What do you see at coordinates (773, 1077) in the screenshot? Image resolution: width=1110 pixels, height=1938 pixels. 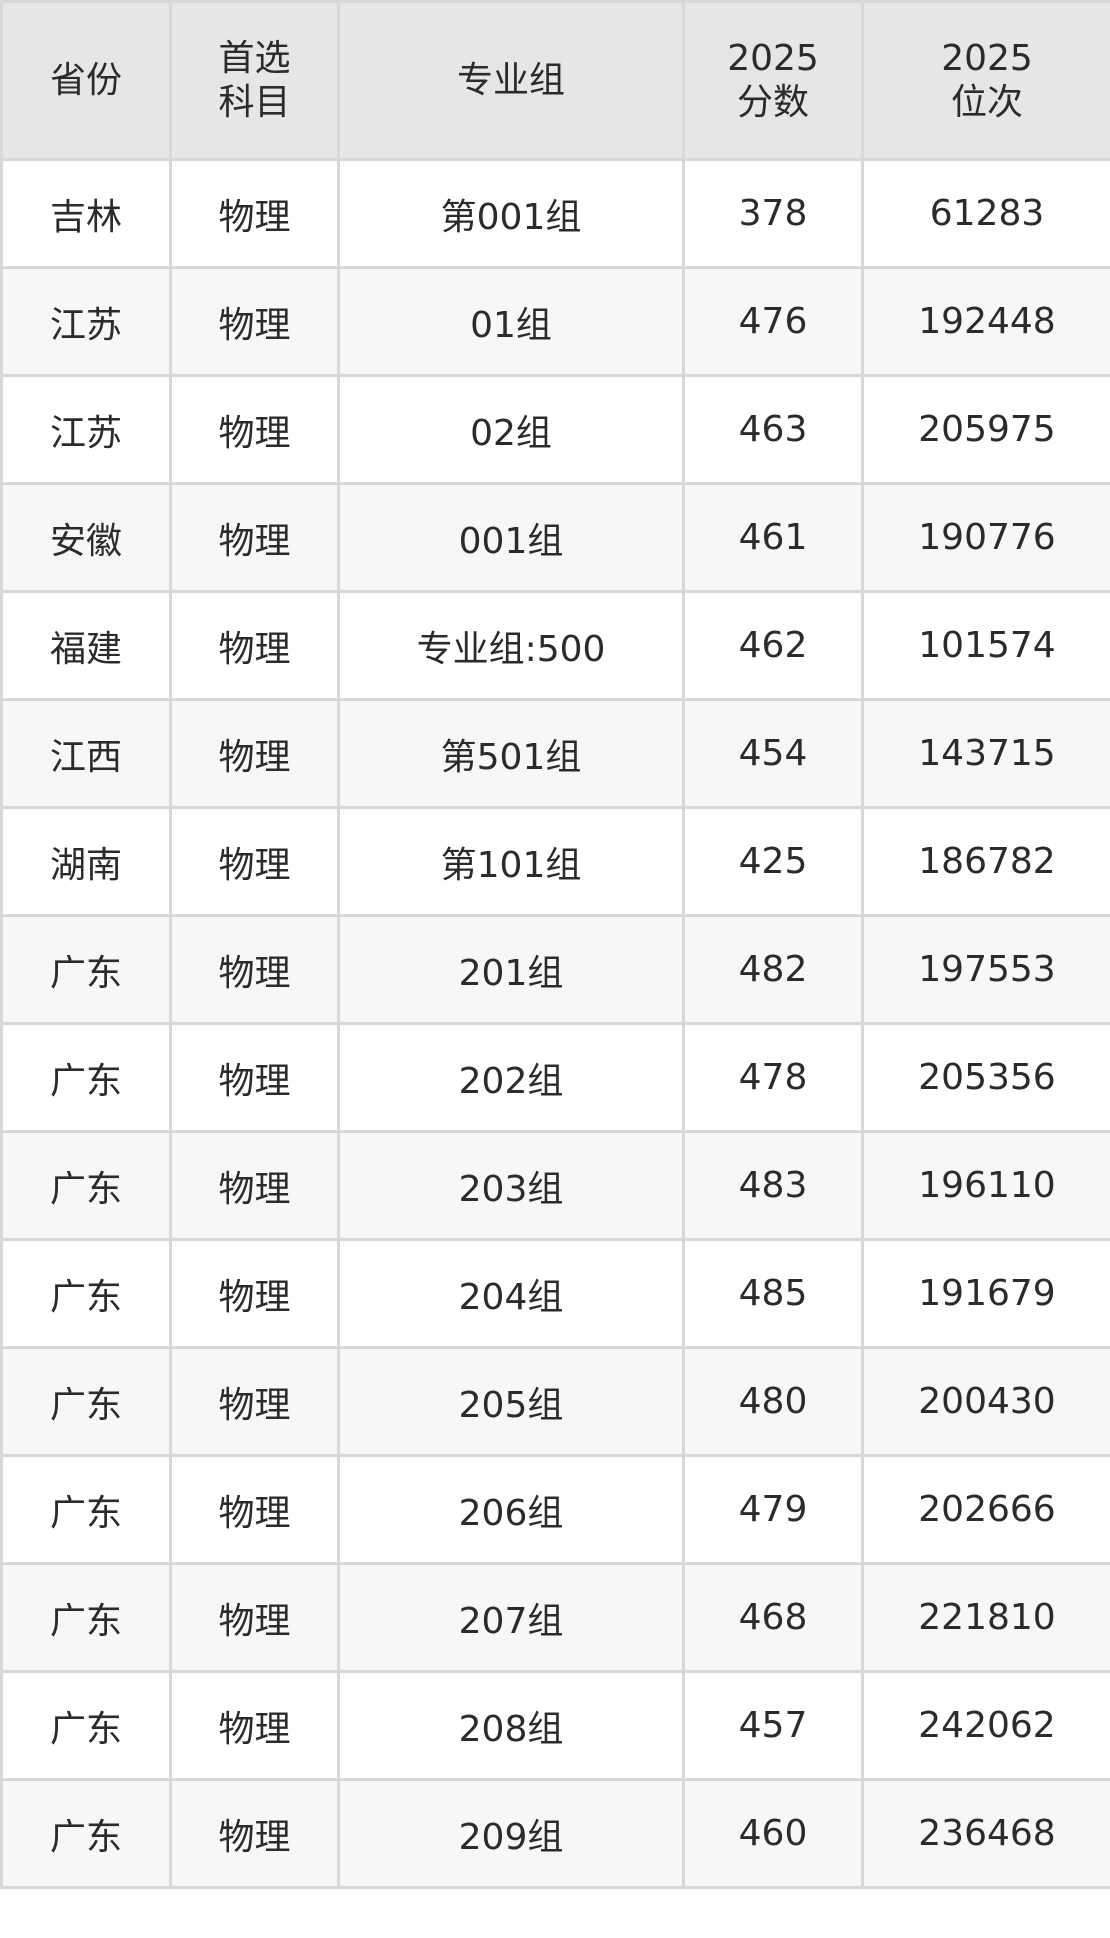 I see `cell-score: 478` at bounding box center [773, 1077].